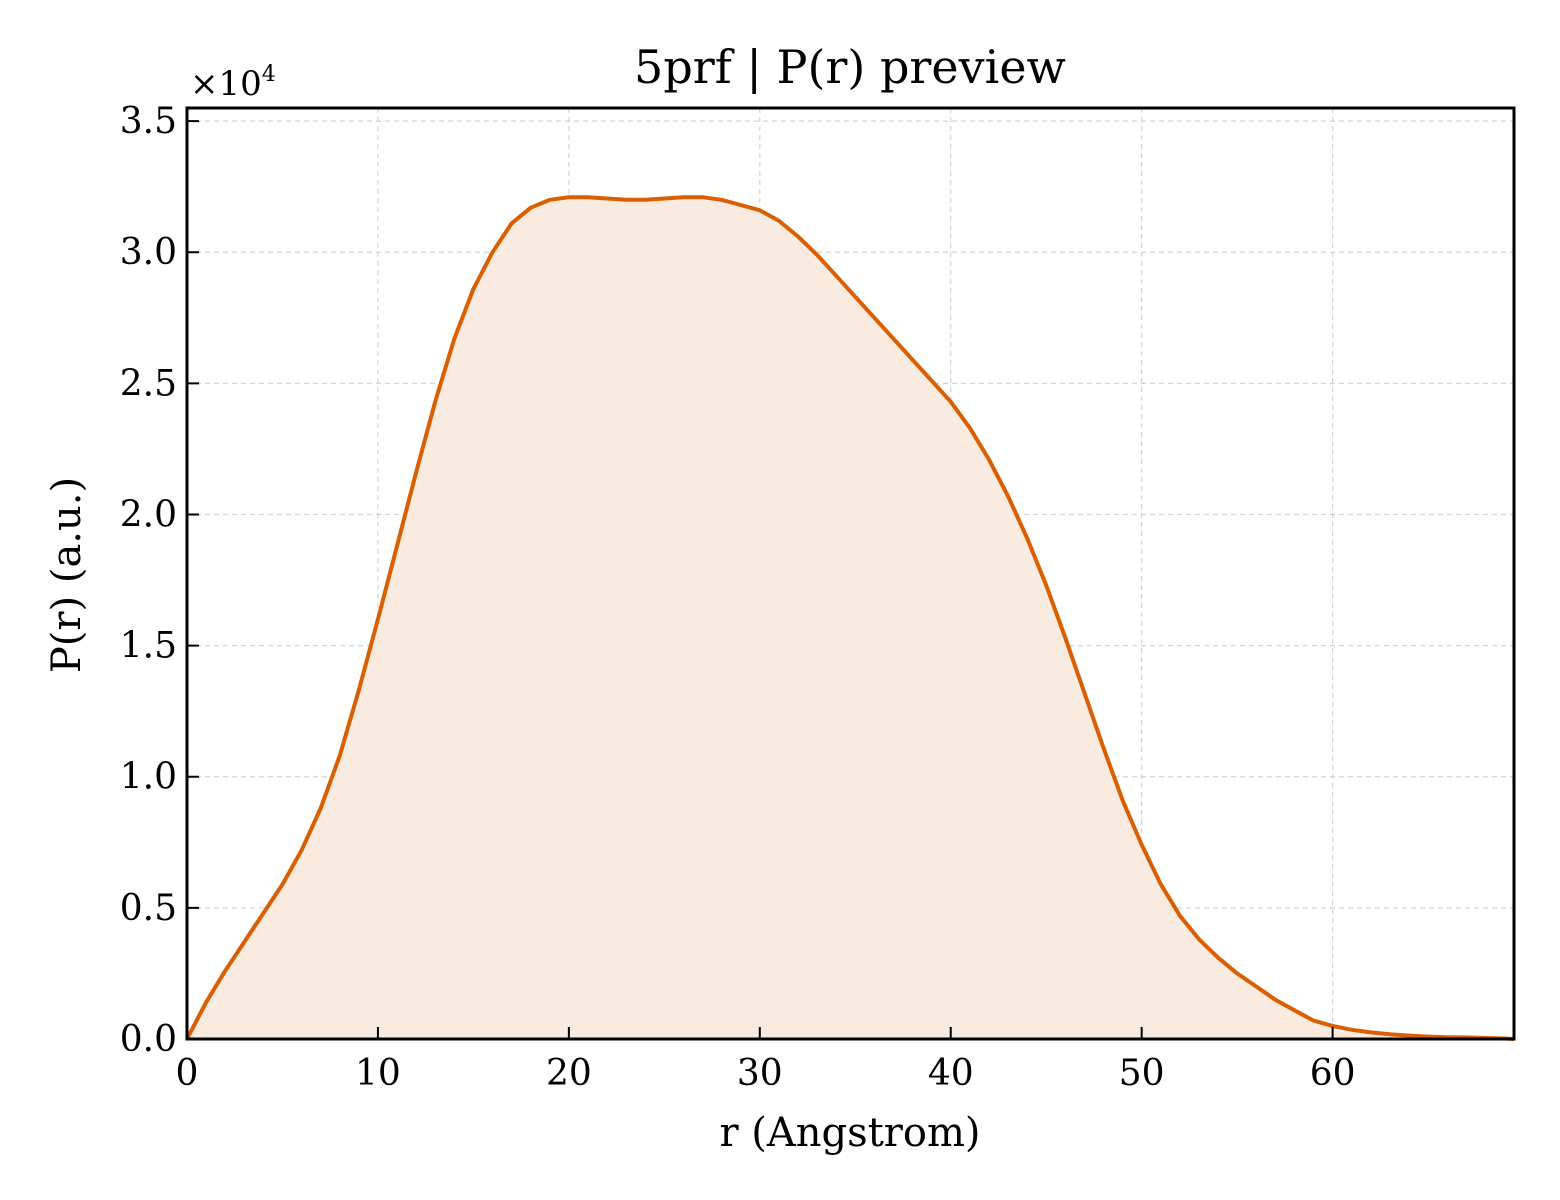  Describe the element at coordinates (951, 1073) in the screenshot. I see `x-tick-label: 40` at that location.